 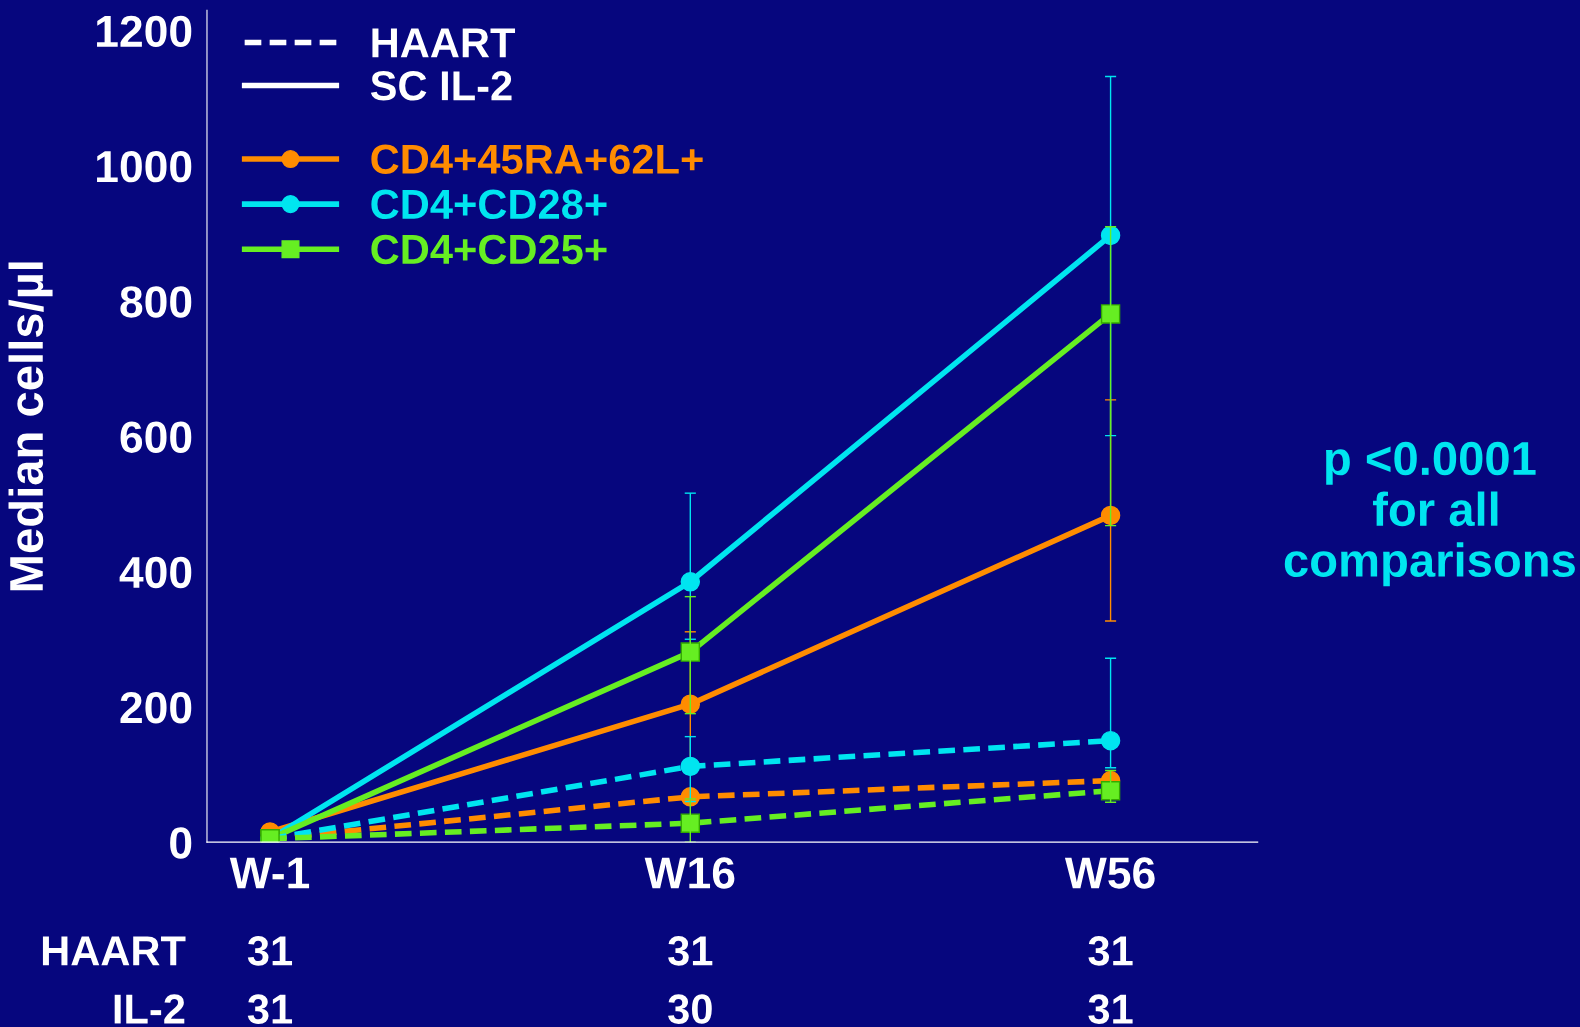 I want to click on y-tick-label: 600, so click(x=156, y=437).